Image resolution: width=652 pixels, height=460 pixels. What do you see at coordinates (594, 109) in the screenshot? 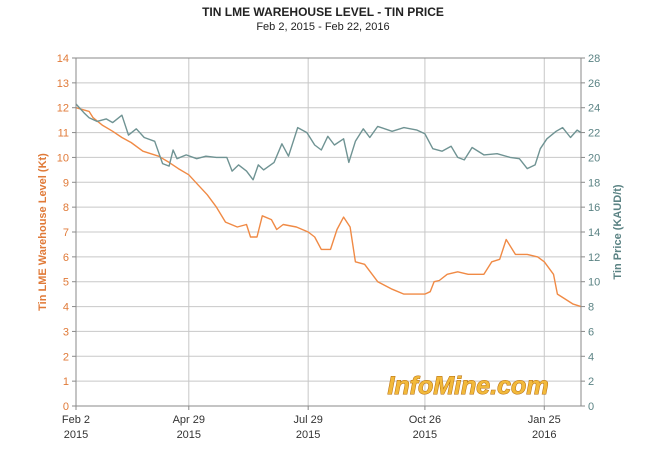
I see `right-tick-label: 24` at bounding box center [594, 109].